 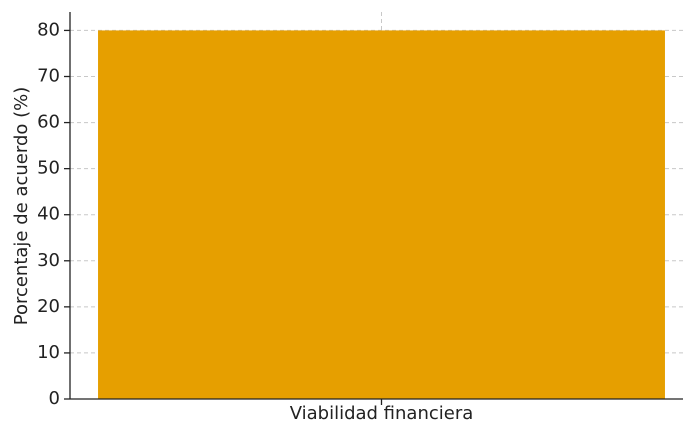 What do you see at coordinates (382, 412) in the screenshot?
I see `x-tick-label: Viabilidad financiera` at bounding box center [382, 412].